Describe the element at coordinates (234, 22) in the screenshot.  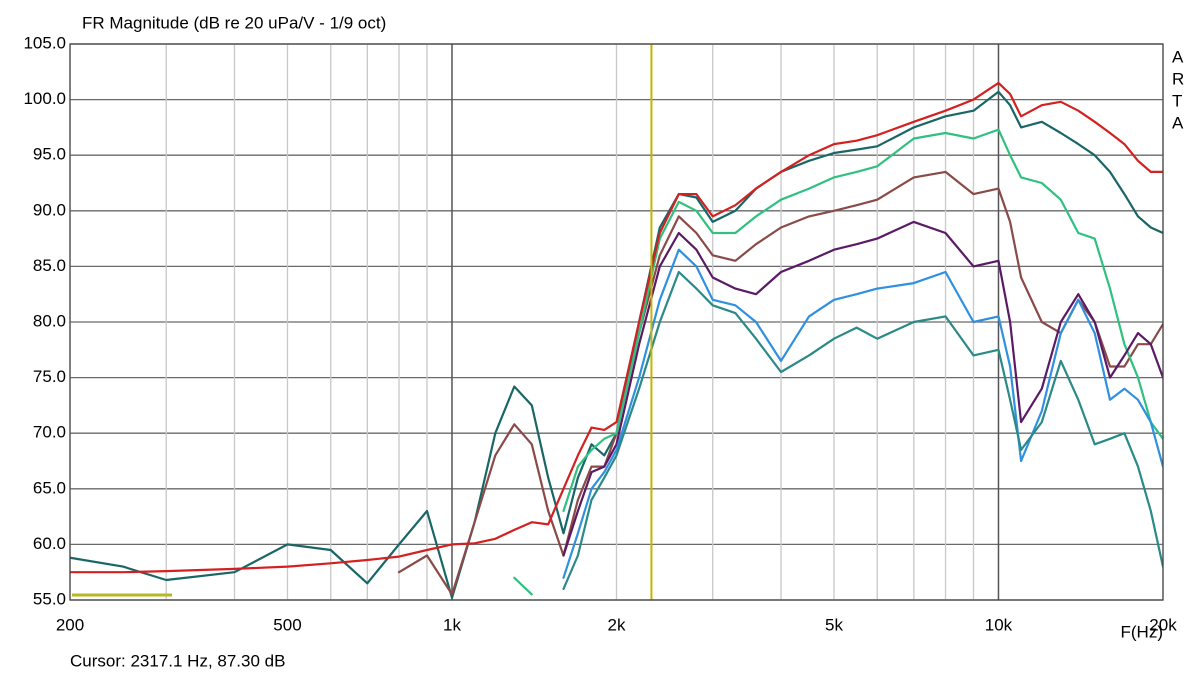
I see `chart-title: FR Magnitude (dB re 20 uPa/V - 1/9 oct)` at that location.